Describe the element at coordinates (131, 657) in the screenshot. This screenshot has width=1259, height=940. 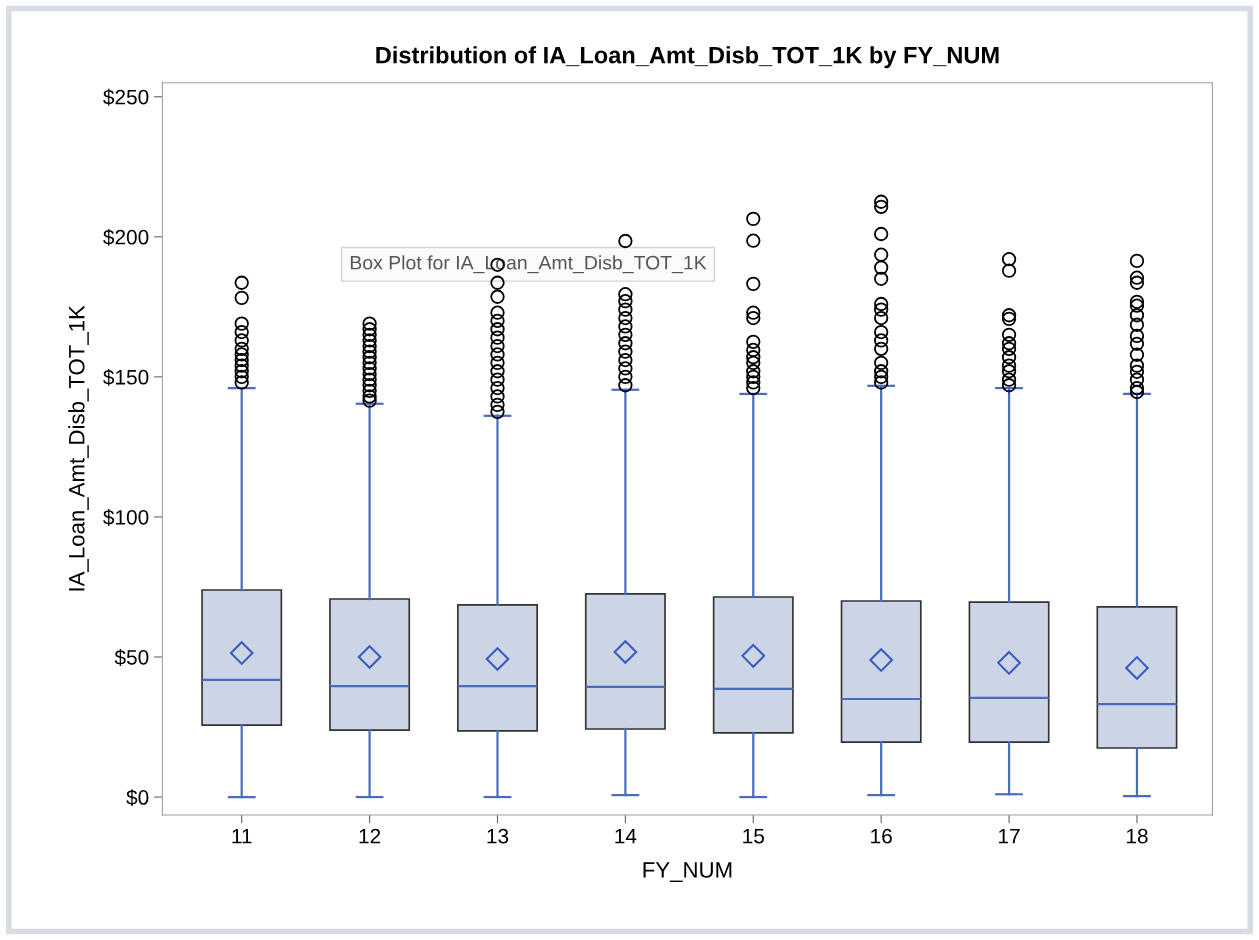
I see `y-tick-label: $50` at that location.